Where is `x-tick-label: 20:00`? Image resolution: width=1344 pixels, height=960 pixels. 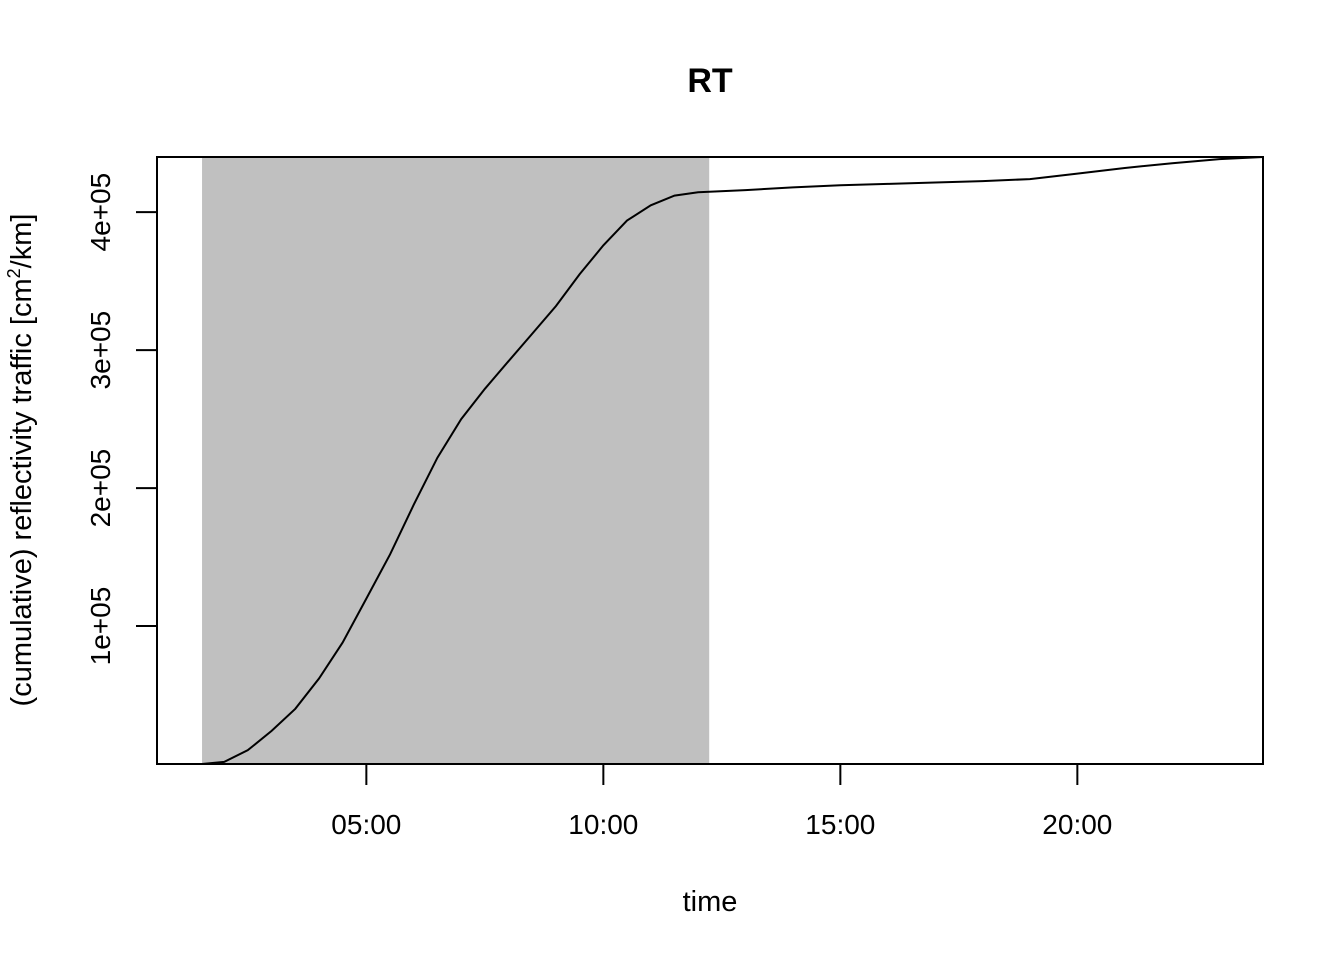 x-tick-label: 20:00 is located at coordinates (1077, 824).